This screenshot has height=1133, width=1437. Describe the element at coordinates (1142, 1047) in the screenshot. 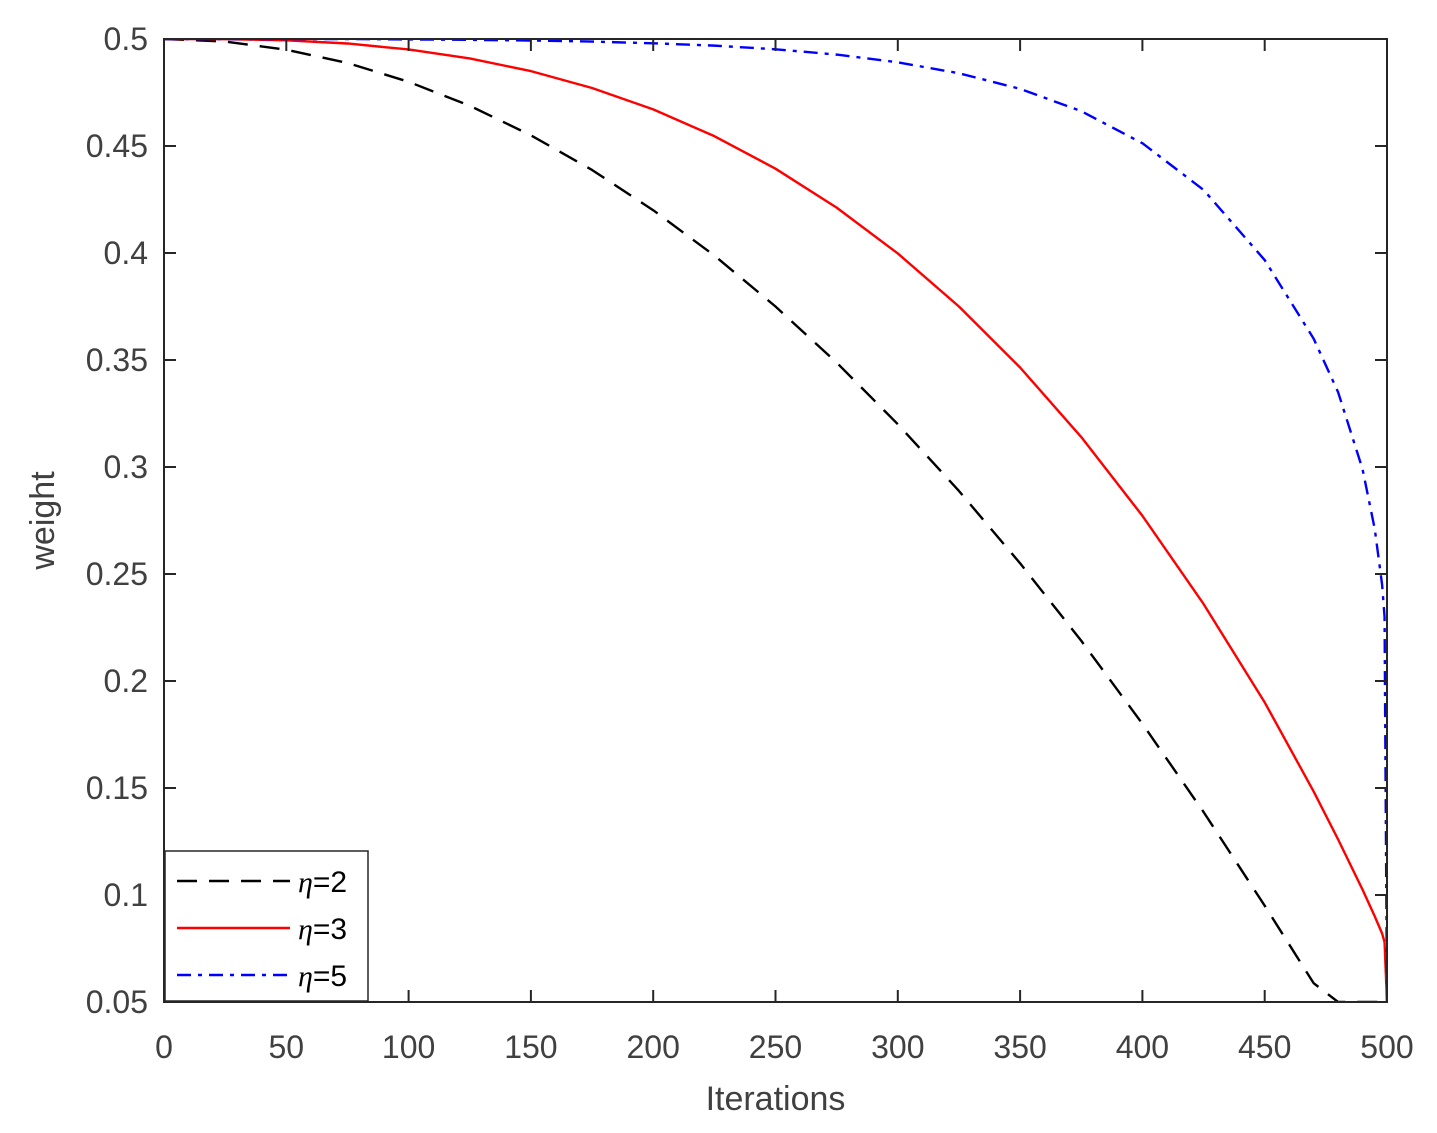

I see `x-tick-label: 400` at that location.